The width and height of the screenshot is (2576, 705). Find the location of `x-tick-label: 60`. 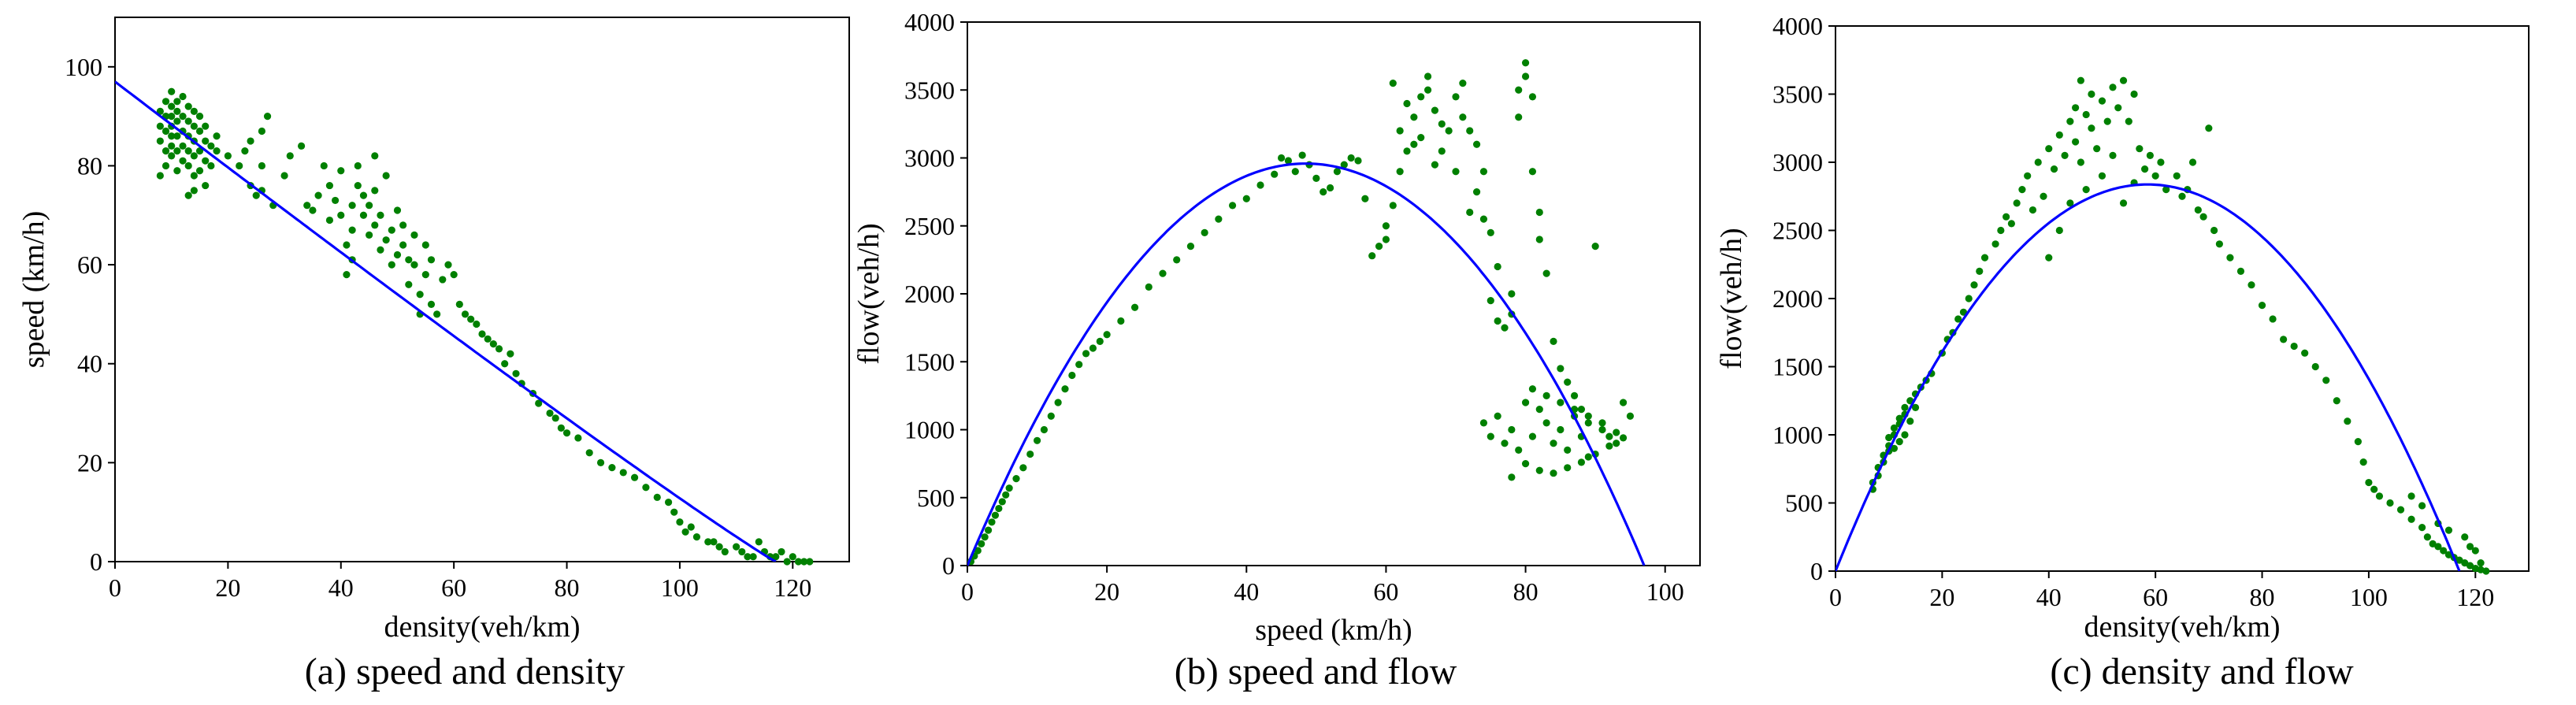

x-tick-label: 60 is located at coordinates (453, 587).